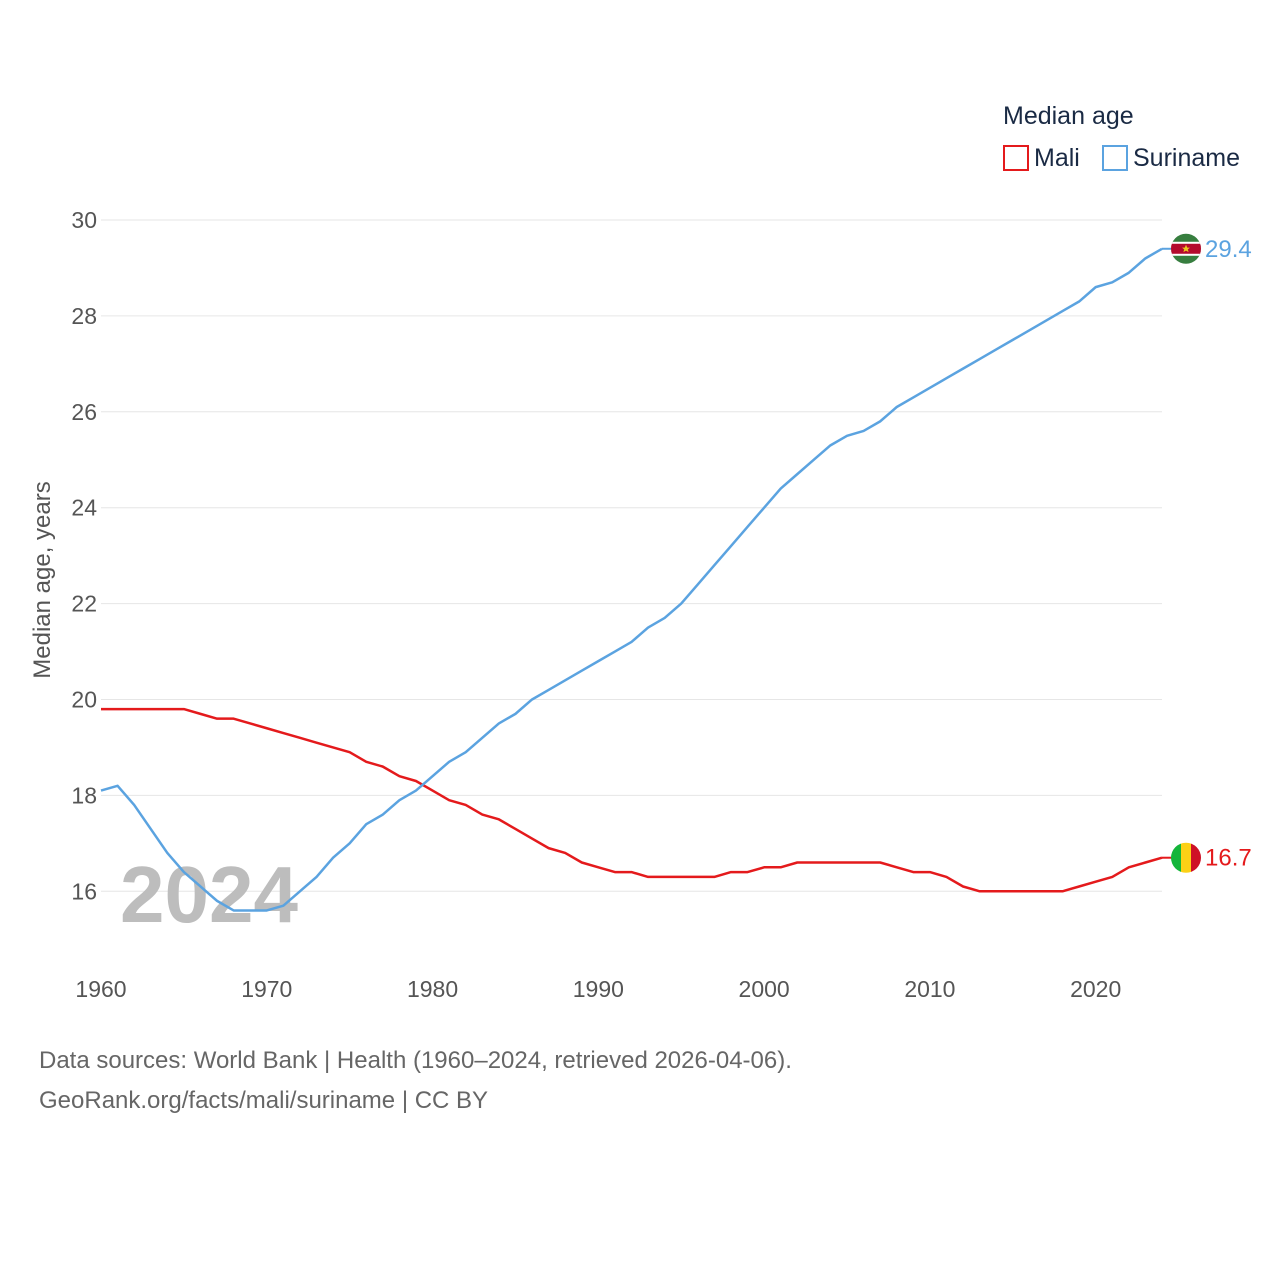 This screenshot has height=1280, width=1280. What do you see at coordinates (764, 989) in the screenshot?
I see `x-tick-label-2000: 2000` at bounding box center [764, 989].